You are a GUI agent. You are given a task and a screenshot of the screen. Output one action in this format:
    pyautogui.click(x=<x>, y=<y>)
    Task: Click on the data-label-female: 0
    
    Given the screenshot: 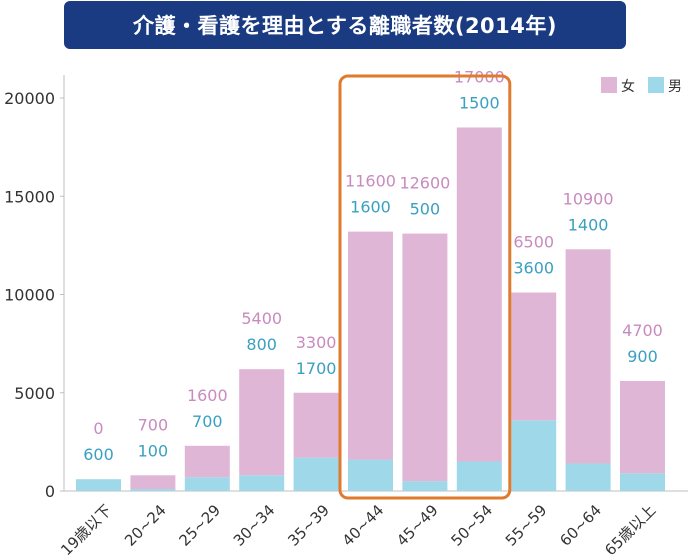 What is the action you would take?
    pyautogui.click(x=98, y=428)
    